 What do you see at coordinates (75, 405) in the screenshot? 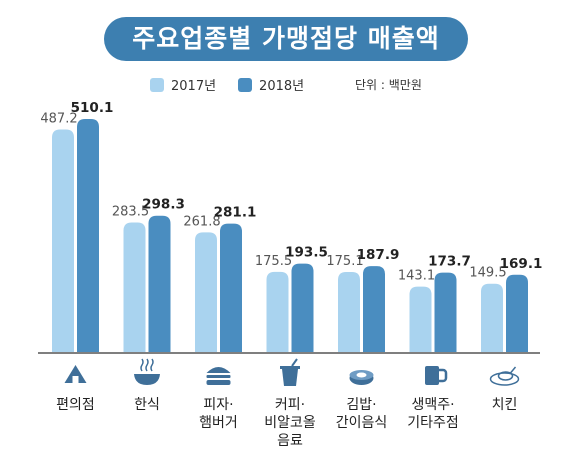
I see `category-label-0: 편의점` at bounding box center [75, 405].